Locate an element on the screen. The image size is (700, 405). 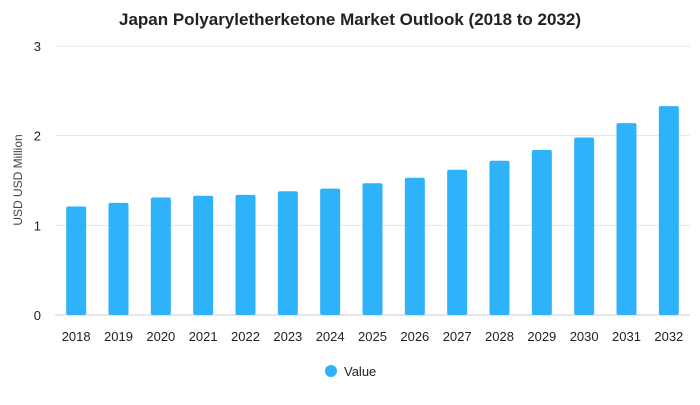
x-tick-label: 2024 is located at coordinates (330, 336).